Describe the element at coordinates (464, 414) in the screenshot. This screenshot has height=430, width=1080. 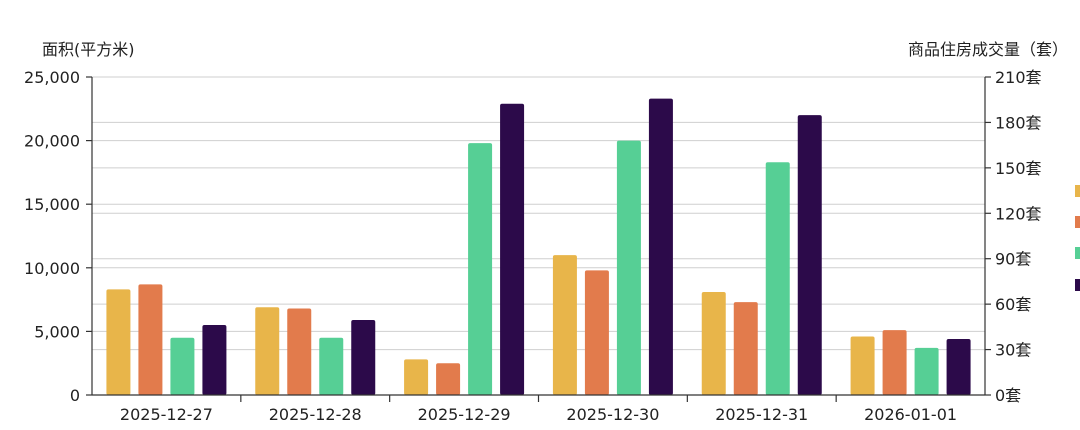
I see `x-tick-label: 2025-12-29` at that location.